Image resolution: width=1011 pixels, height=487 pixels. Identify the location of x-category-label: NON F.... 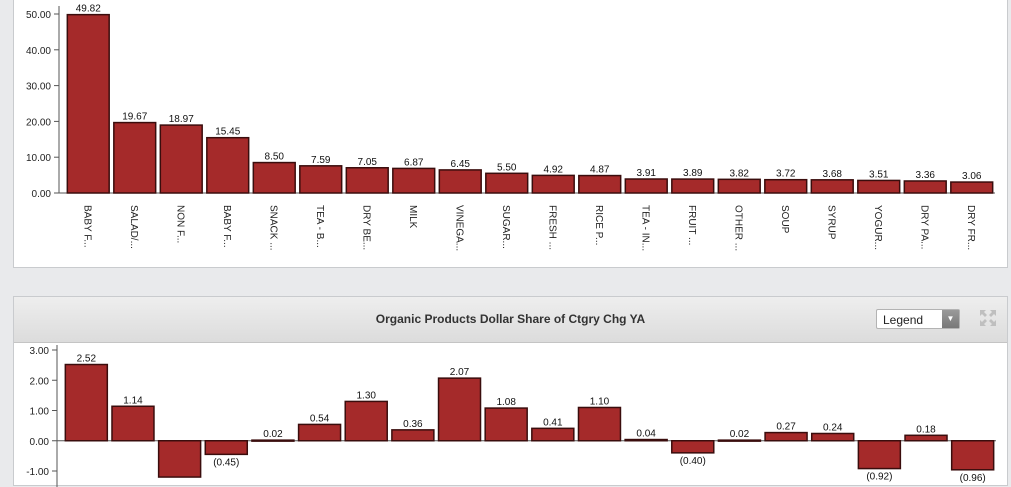
(179, 224).